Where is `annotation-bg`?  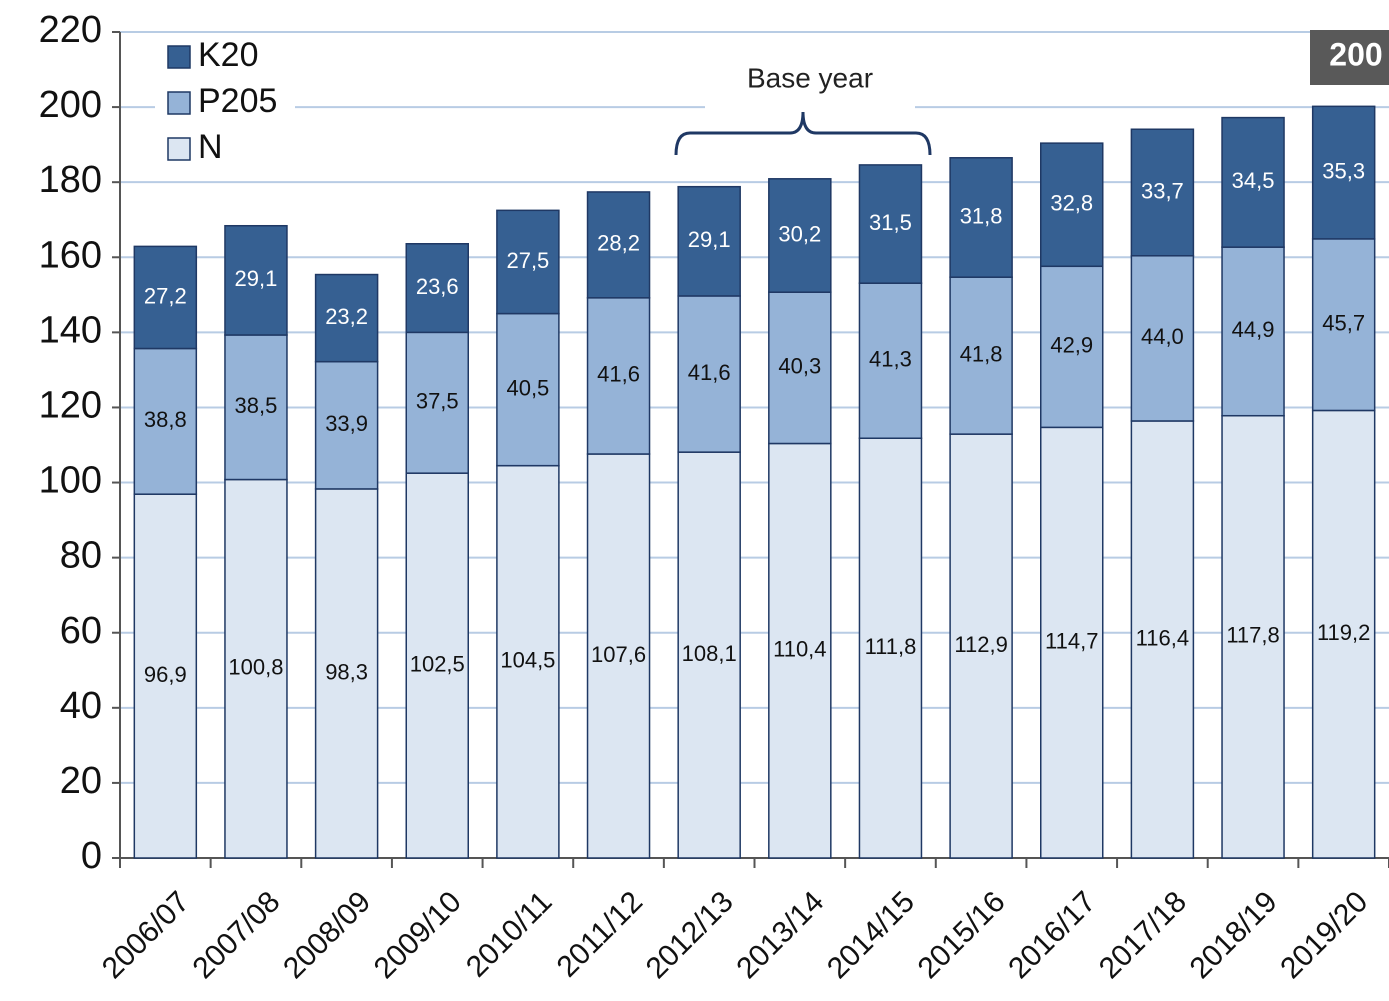 annotation-bg is located at coordinates (810, 85).